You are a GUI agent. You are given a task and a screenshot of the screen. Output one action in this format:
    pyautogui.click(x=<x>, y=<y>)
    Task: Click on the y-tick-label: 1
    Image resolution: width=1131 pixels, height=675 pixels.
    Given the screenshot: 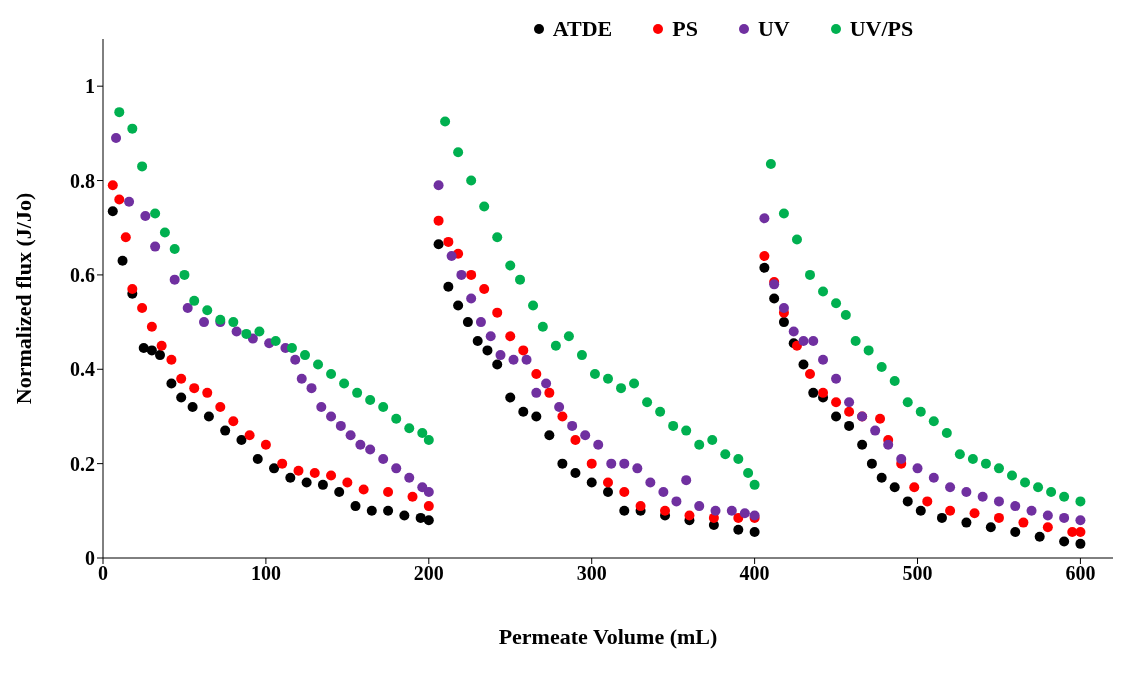 What is the action you would take?
    pyautogui.click(x=90, y=86)
    